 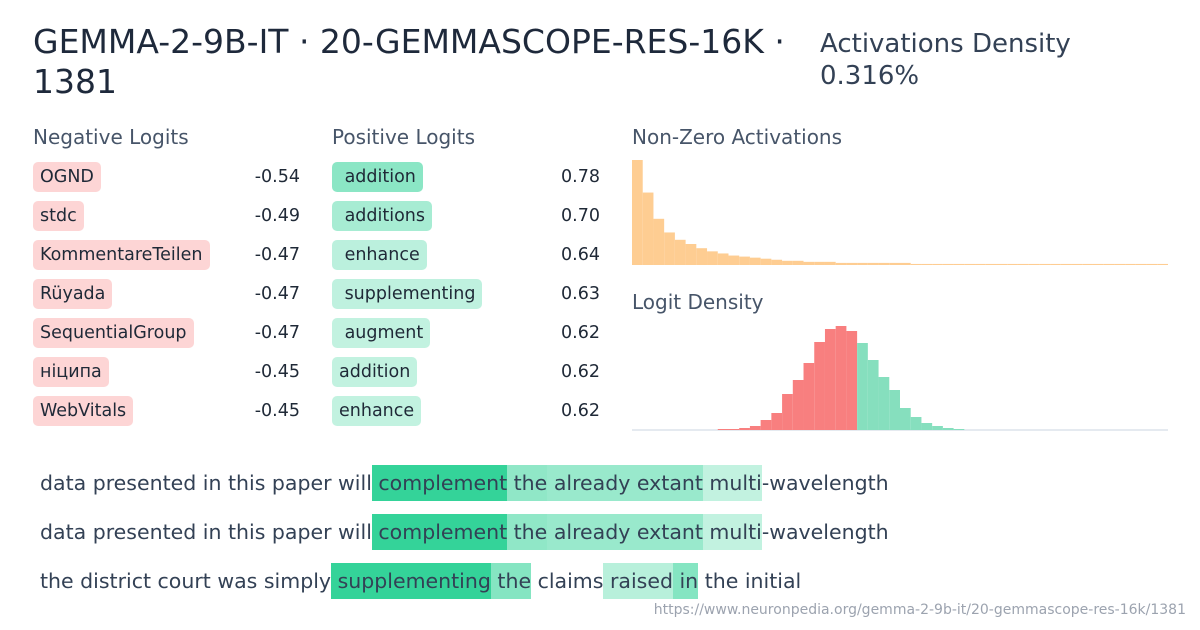 What do you see at coordinates (737, 137) in the screenshot?
I see `act-title: Non-Zero Activations` at bounding box center [737, 137].